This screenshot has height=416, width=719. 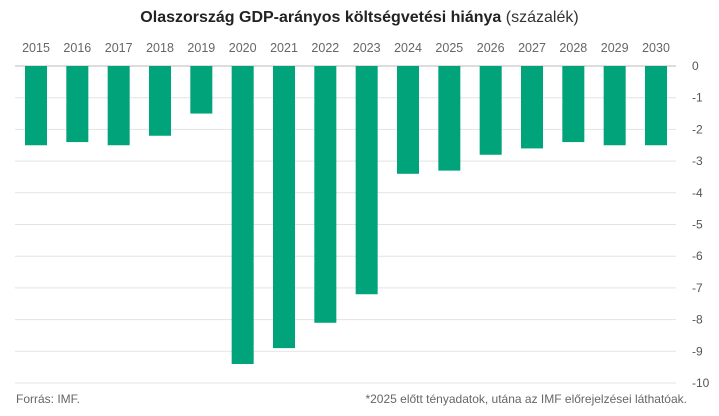 I want to click on x-tick-label: 2023, so click(x=367, y=48).